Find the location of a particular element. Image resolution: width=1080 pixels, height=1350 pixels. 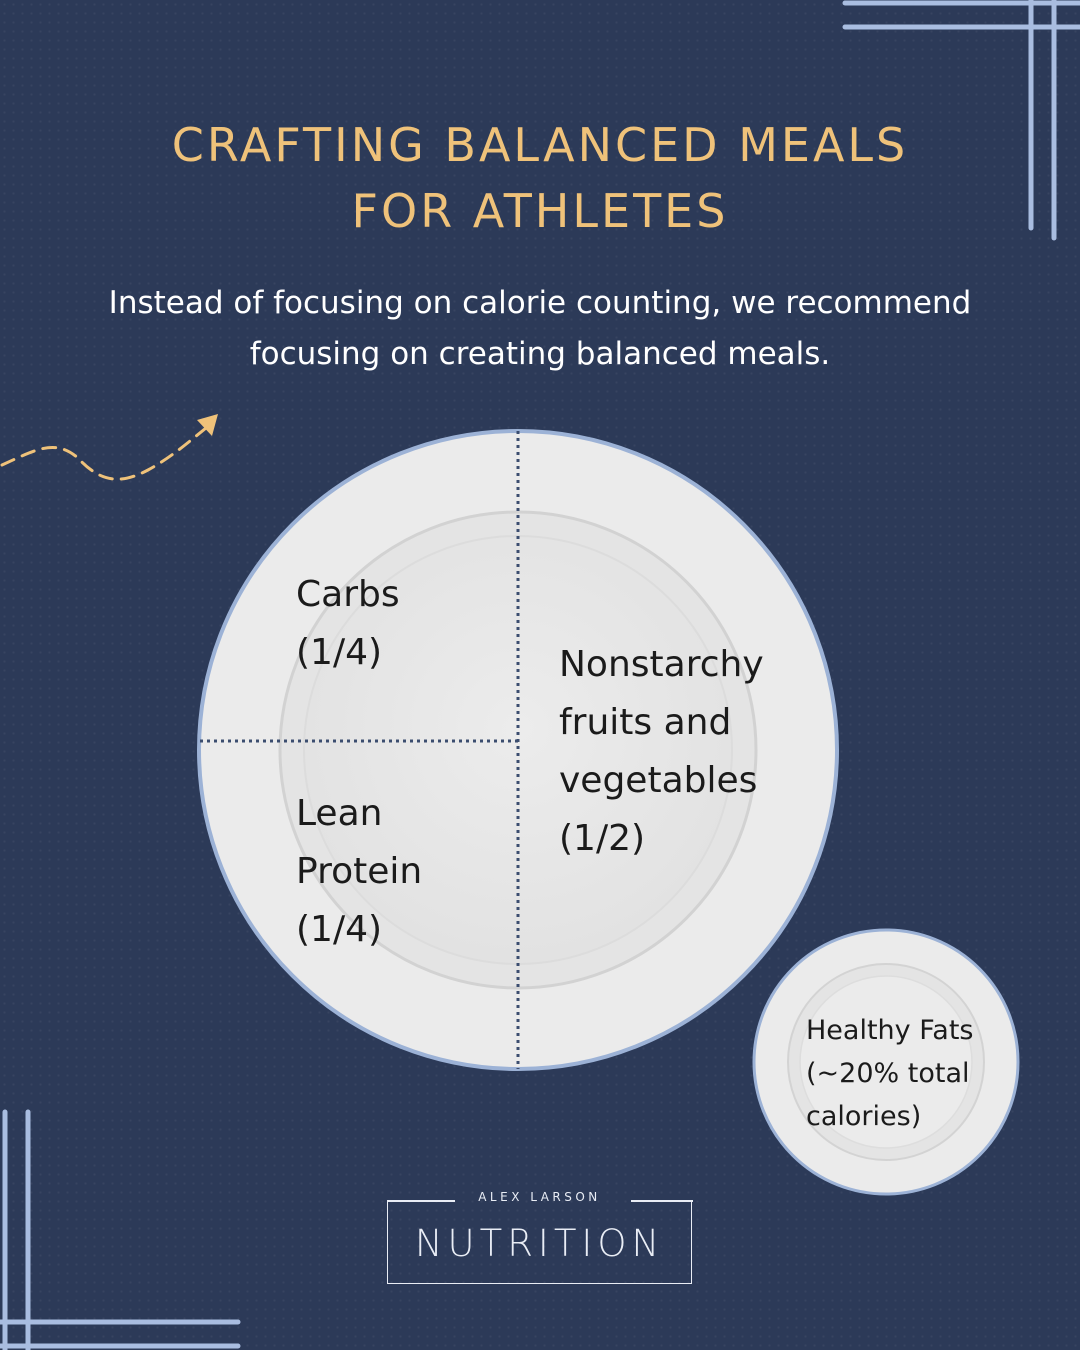

logo-wordmark: NUTRITION is located at coordinates (539, 1243).